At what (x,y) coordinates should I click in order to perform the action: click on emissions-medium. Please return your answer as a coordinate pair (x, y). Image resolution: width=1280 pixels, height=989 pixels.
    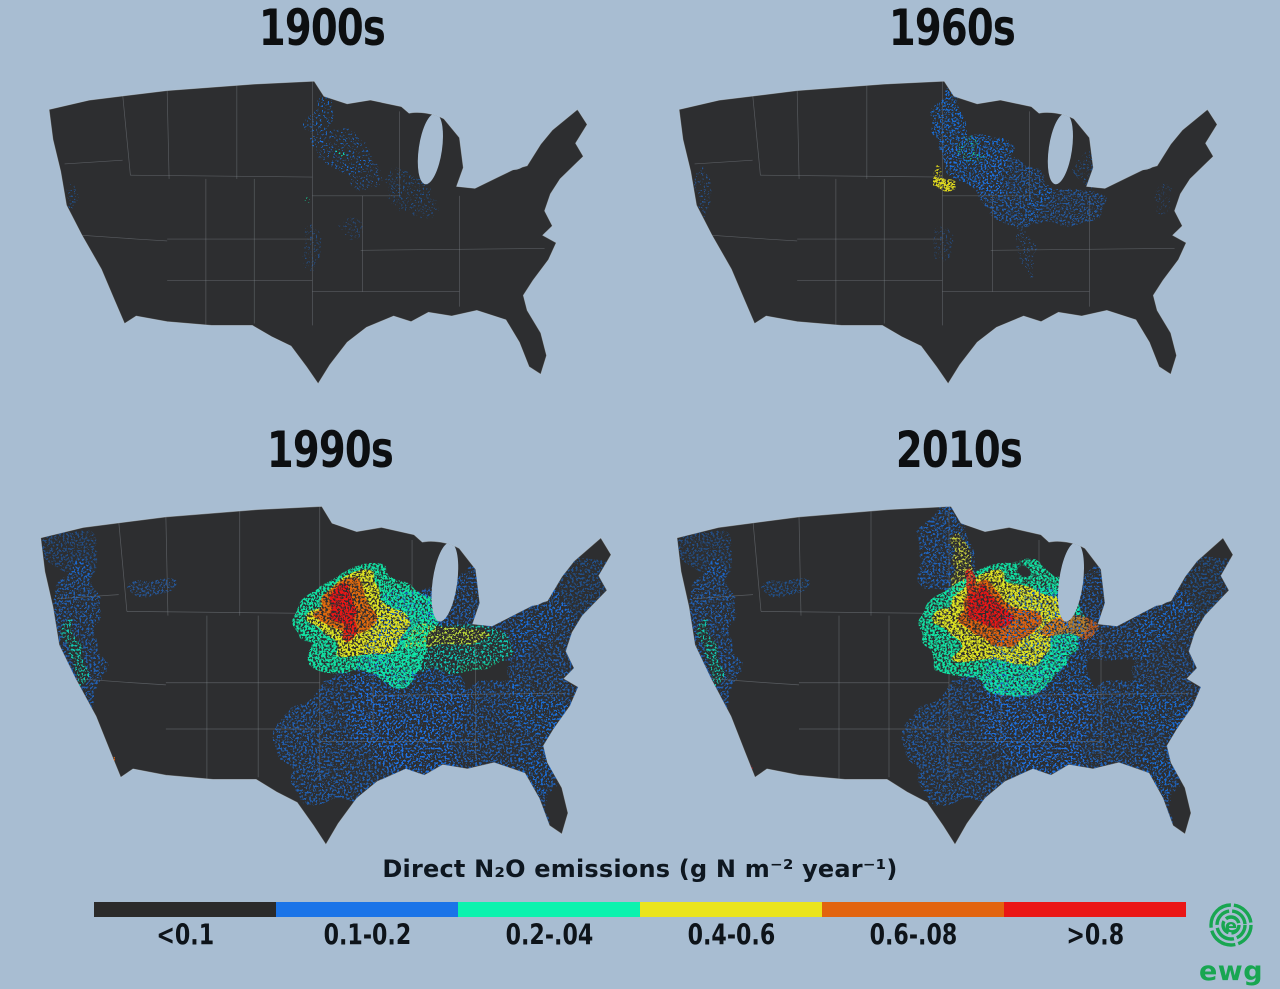
    Looking at the image, I should click on (1018, 155).